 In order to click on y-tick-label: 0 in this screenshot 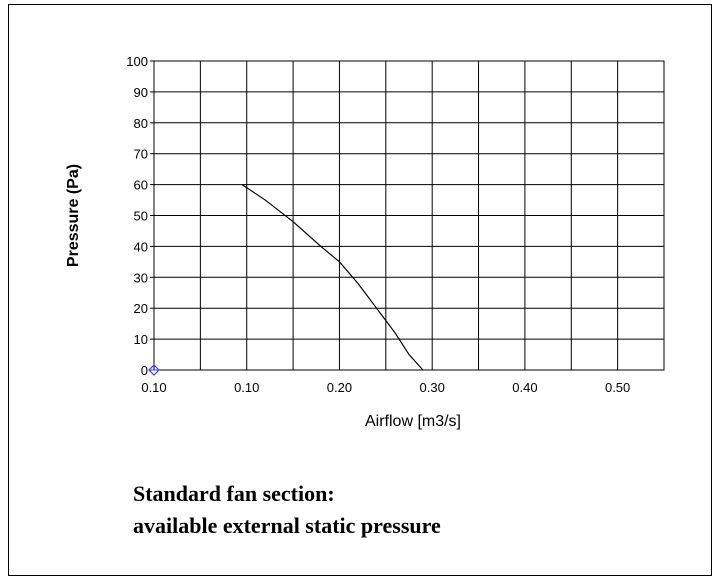, I will do `click(144, 370)`.